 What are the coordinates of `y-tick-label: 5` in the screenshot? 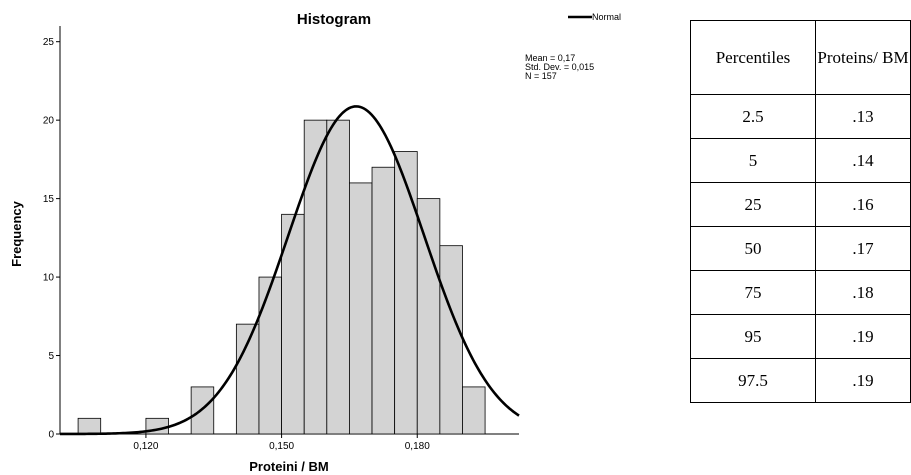 It's located at (51, 356).